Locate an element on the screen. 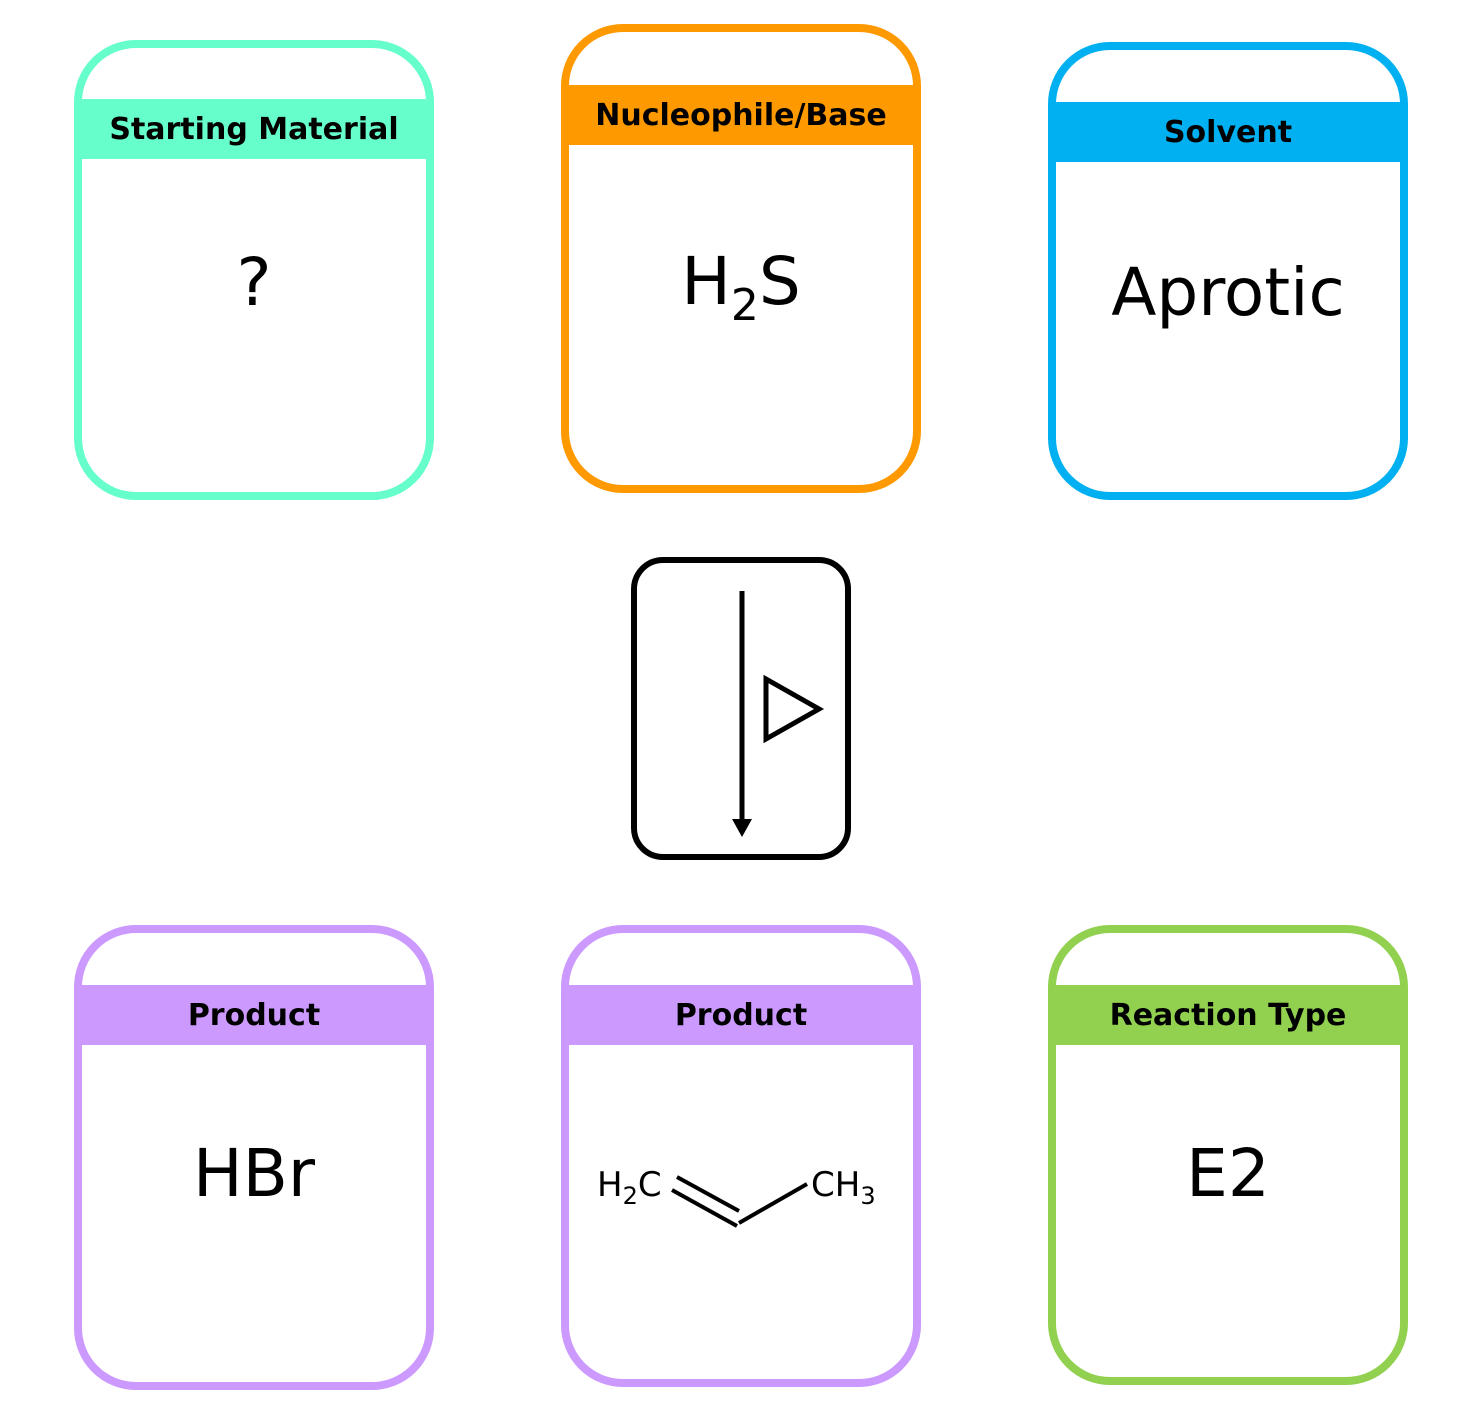 Image resolution: width=1482 pixels, height=1417 pixels. reaction-arrow-icon is located at coordinates (778, 714).